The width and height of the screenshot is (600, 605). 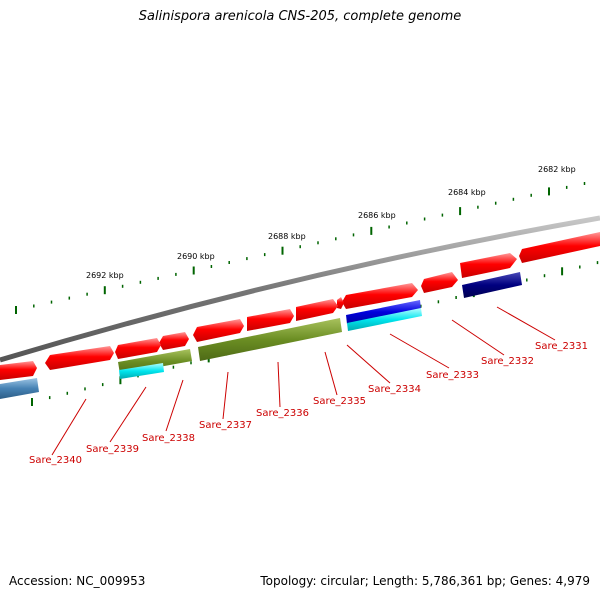 I want to click on gene-label-sare-2335: Sare_2335, so click(x=339, y=401).